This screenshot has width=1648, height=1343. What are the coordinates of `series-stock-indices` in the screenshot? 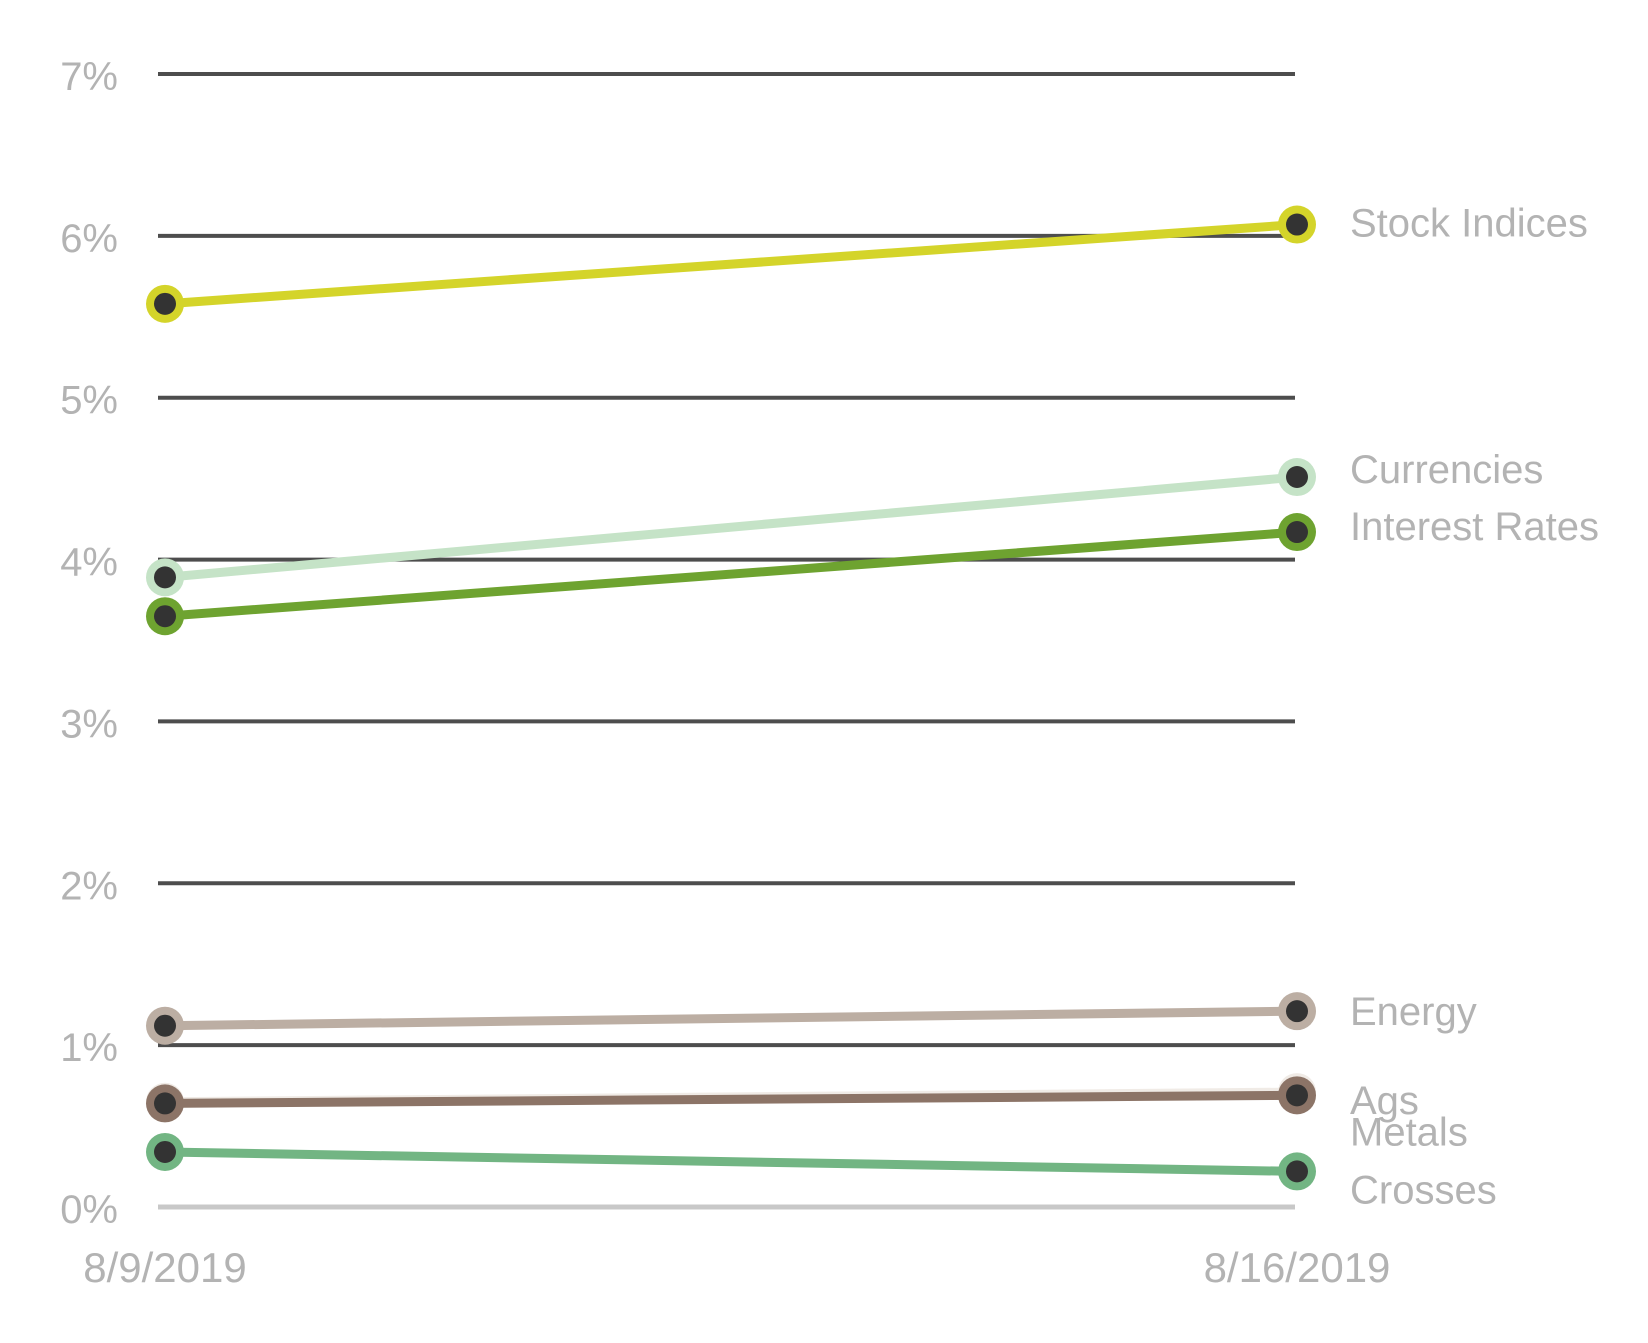 It's located at (731, 264).